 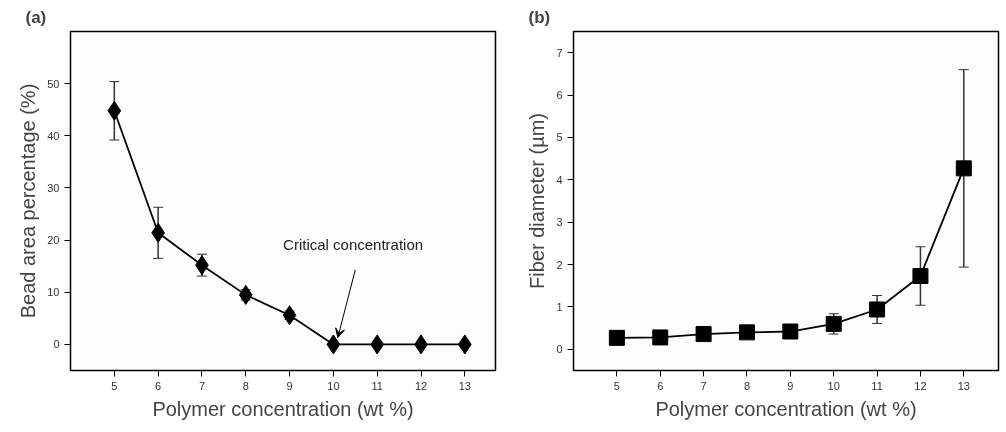 What do you see at coordinates (28, 201) in the screenshot?
I see `y-axis-title: Bead area percentage (%)` at bounding box center [28, 201].